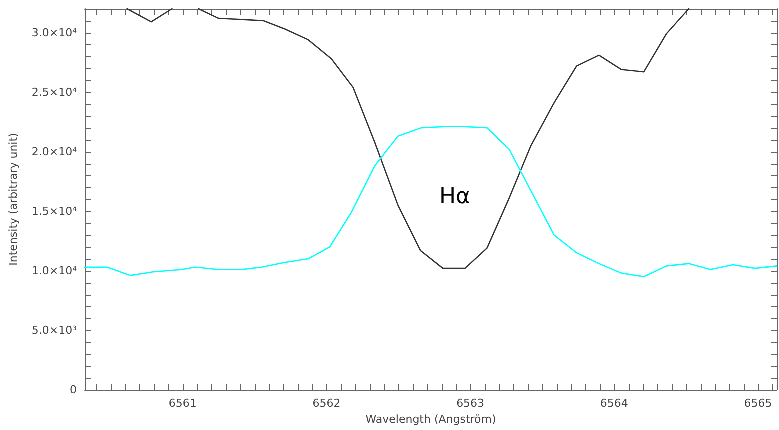 This screenshot has height=430, width=779. What do you see at coordinates (758, 403) in the screenshot?
I see `x-tick-label: 6565` at bounding box center [758, 403].